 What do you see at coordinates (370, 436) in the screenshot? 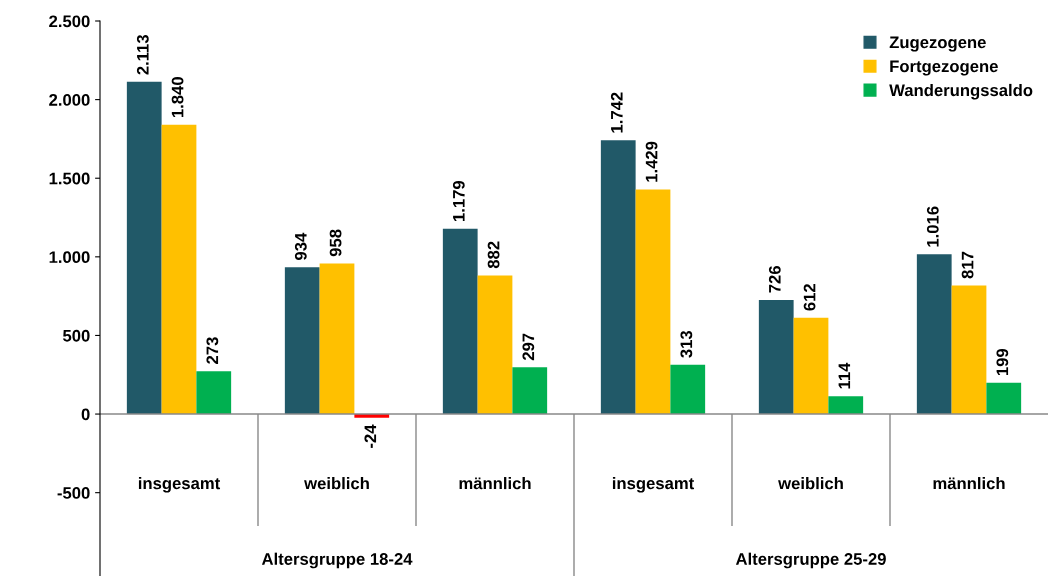
I see `data-label: -24` at bounding box center [370, 436].